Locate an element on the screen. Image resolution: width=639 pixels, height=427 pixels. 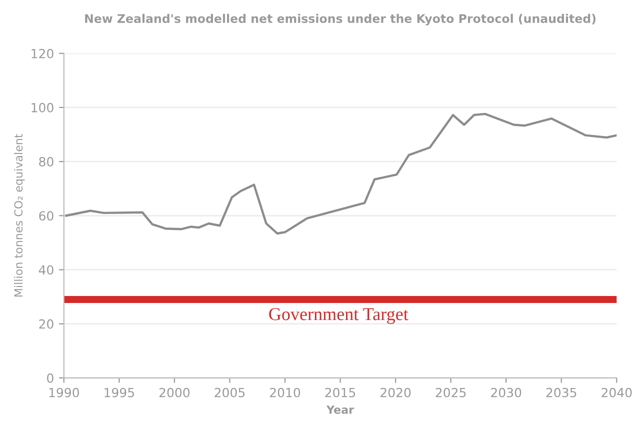
x-tick-label: 2020 is located at coordinates (395, 393).